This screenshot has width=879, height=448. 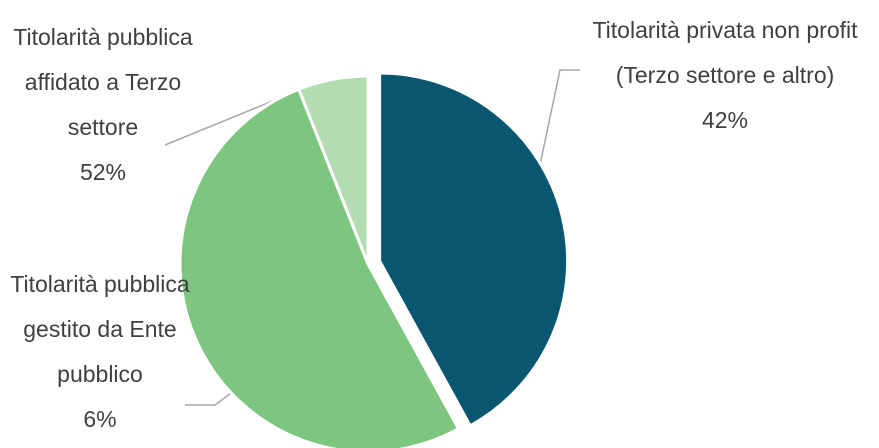 What do you see at coordinates (100, 419) in the screenshot?
I see `value-label: 6%` at bounding box center [100, 419].